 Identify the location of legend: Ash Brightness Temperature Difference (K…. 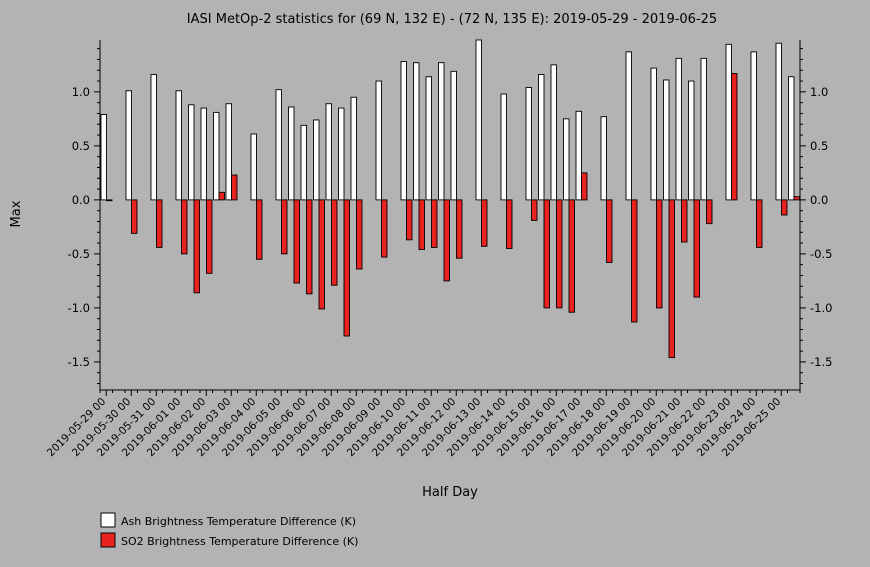
(229, 530).